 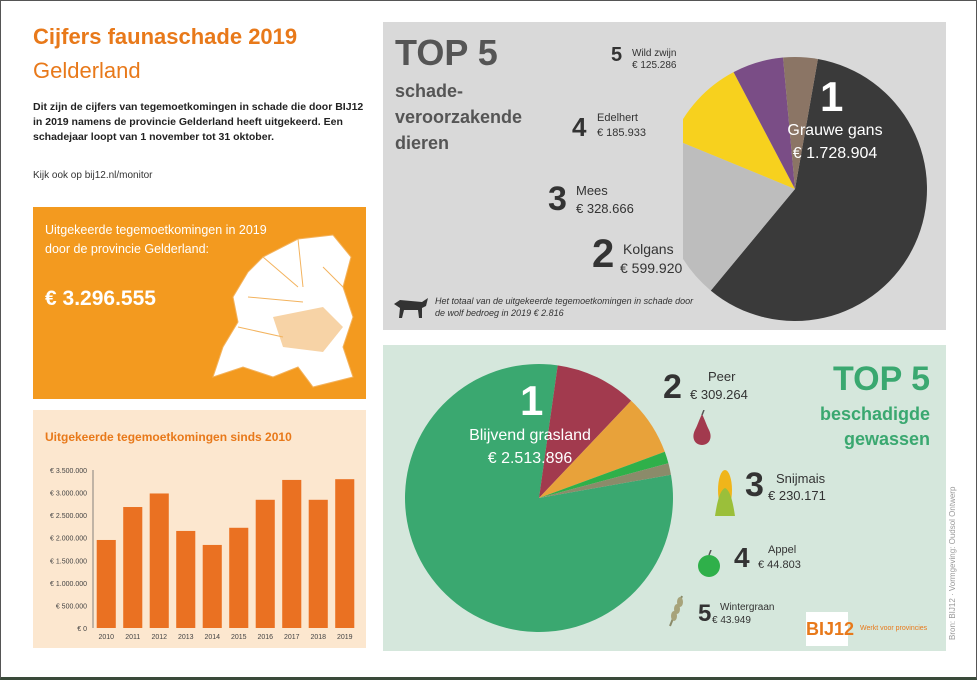 What do you see at coordinates (133, 567) in the screenshot?
I see `bar-2011` at bounding box center [133, 567].